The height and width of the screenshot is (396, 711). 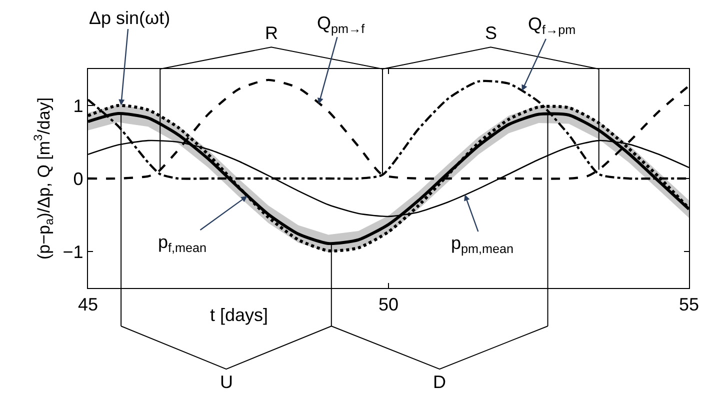 What do you see at coordinates (78, 178) in the screenshot?
I see `y-tick-label: 0` at bounding box center [78, 178].